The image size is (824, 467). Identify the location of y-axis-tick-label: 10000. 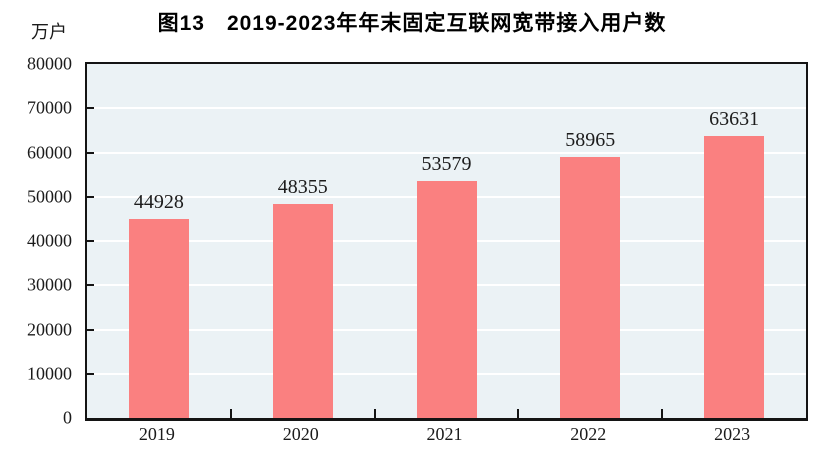
(49, 373).